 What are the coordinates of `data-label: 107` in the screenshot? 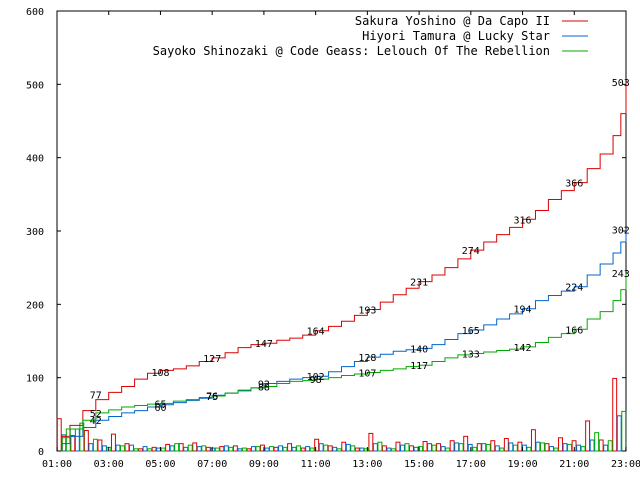 It's located at (367, 374).